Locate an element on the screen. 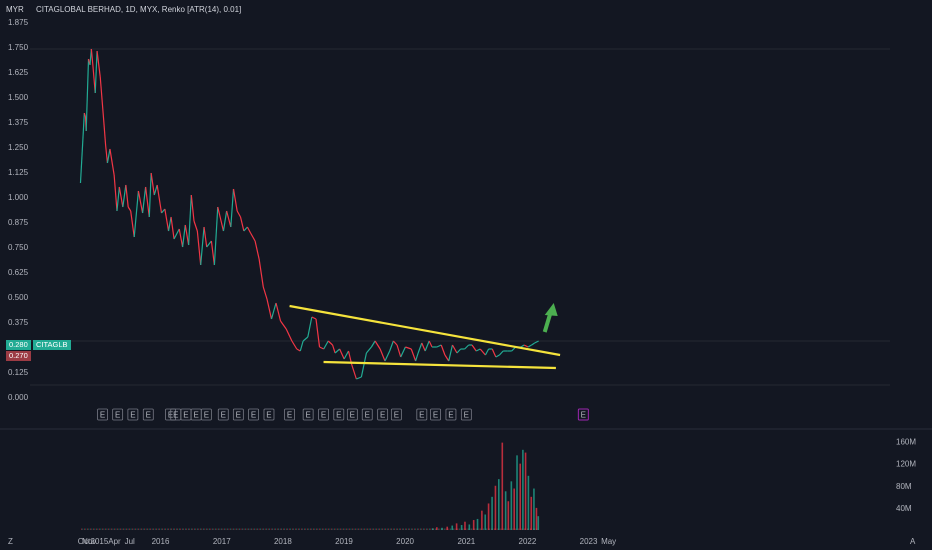 Image resolution: width=932 pixels, height=550 pixels. y-tick-label: 1.250 is located at coordinates (18, 147).